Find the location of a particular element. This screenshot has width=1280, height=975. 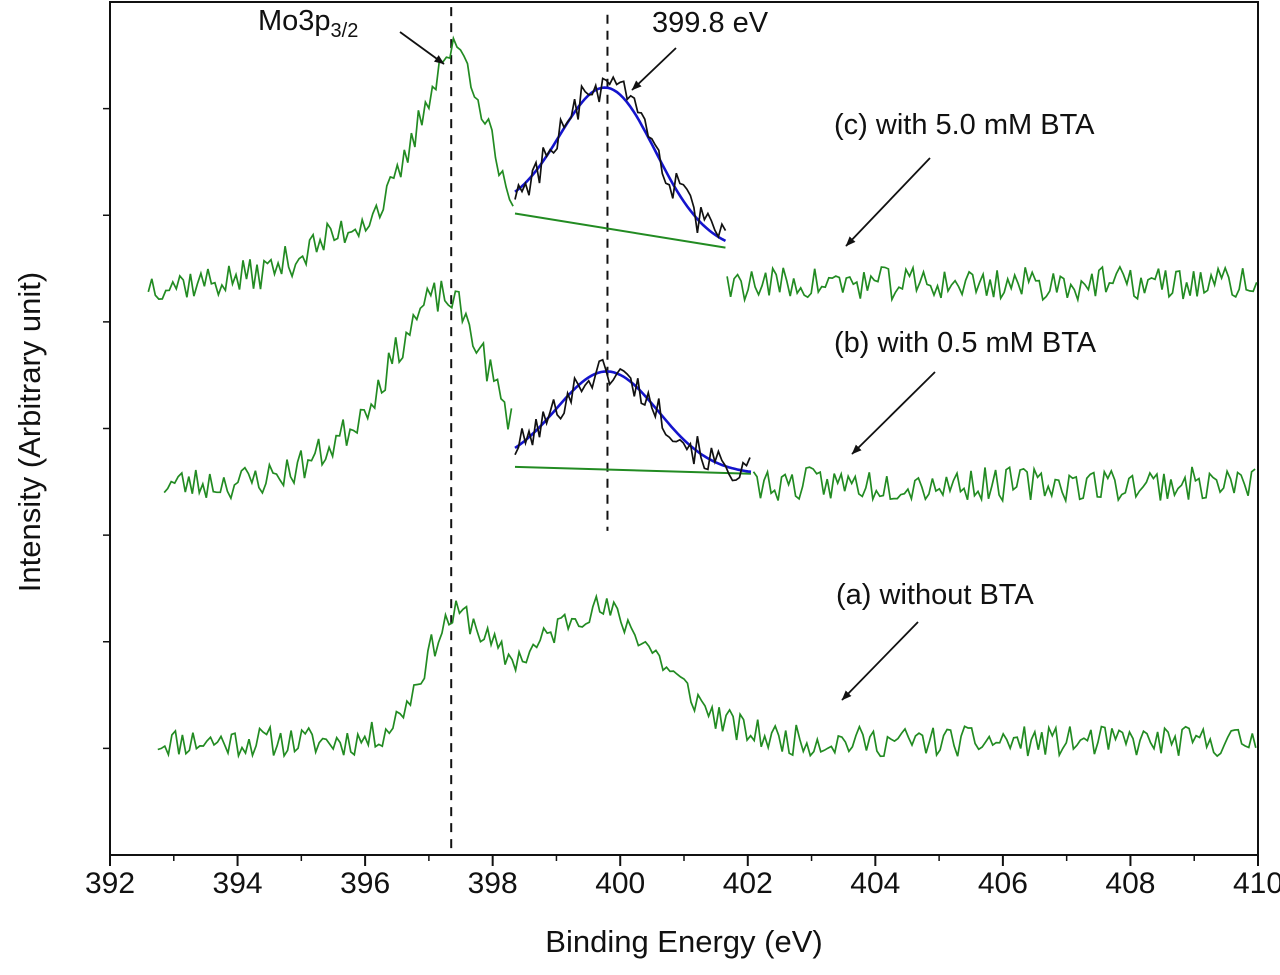

annotation-curve-a-text: (a) without BTA is located at coordinates (935, 595).